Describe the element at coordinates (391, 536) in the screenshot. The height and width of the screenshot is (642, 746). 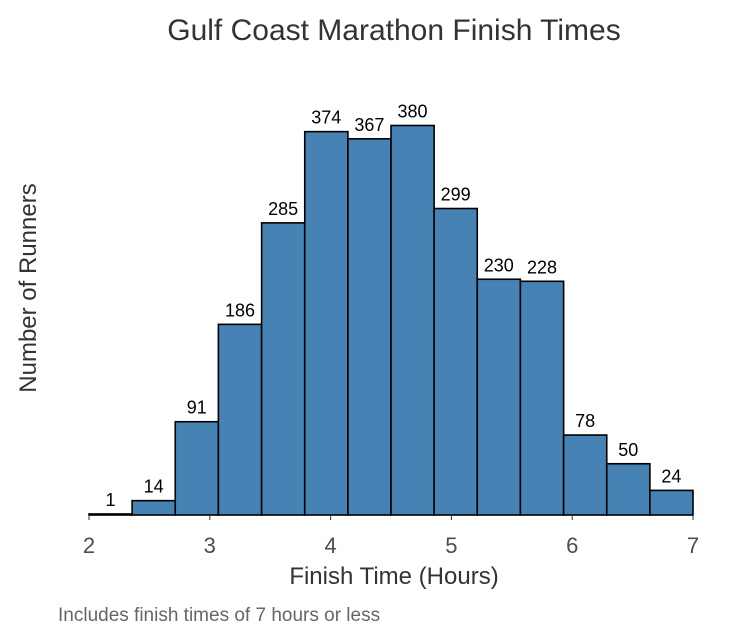
I see `x-axis-ticks: 2 3 4 5 6 7` at that location.